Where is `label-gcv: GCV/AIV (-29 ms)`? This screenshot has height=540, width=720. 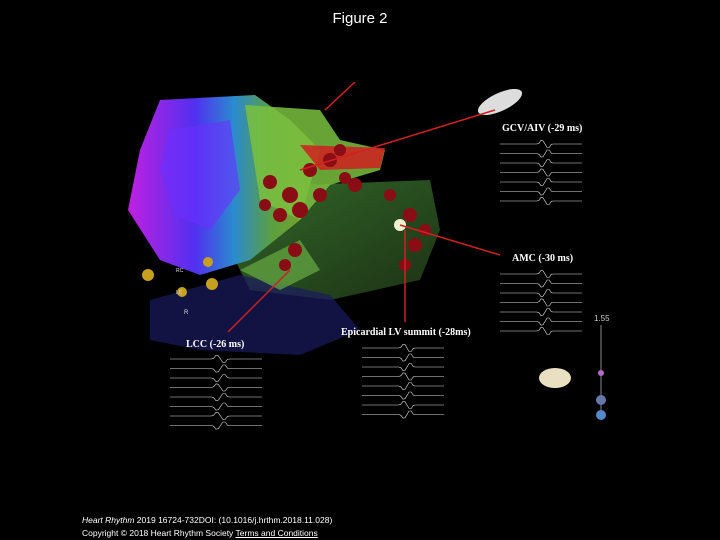
label-gcv: GCV/AIV (-29 ms) is located at coordinates (542, 128).